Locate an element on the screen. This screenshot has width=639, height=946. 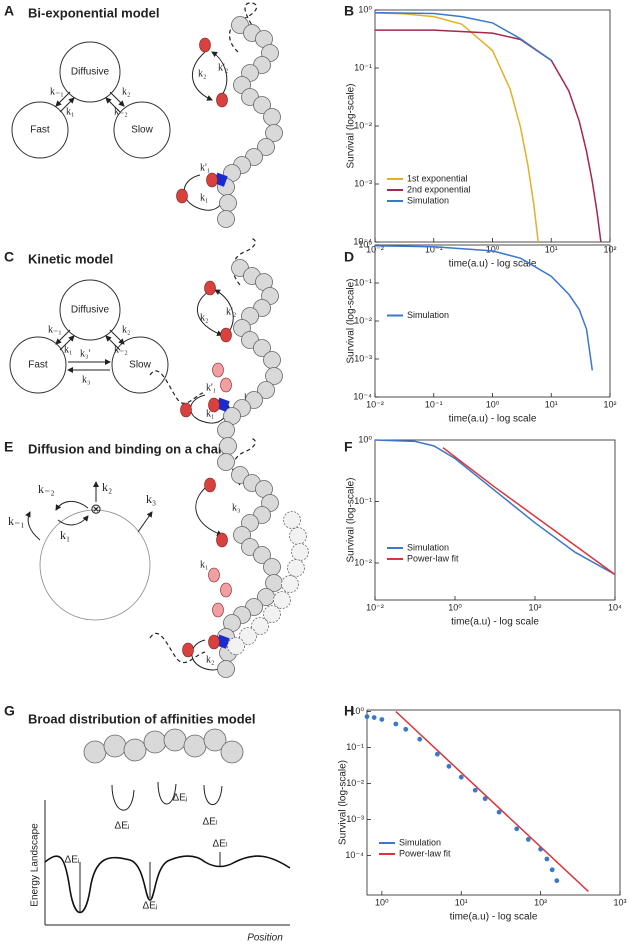
rate-label: k'₂ is located at coordinates (231, 311).